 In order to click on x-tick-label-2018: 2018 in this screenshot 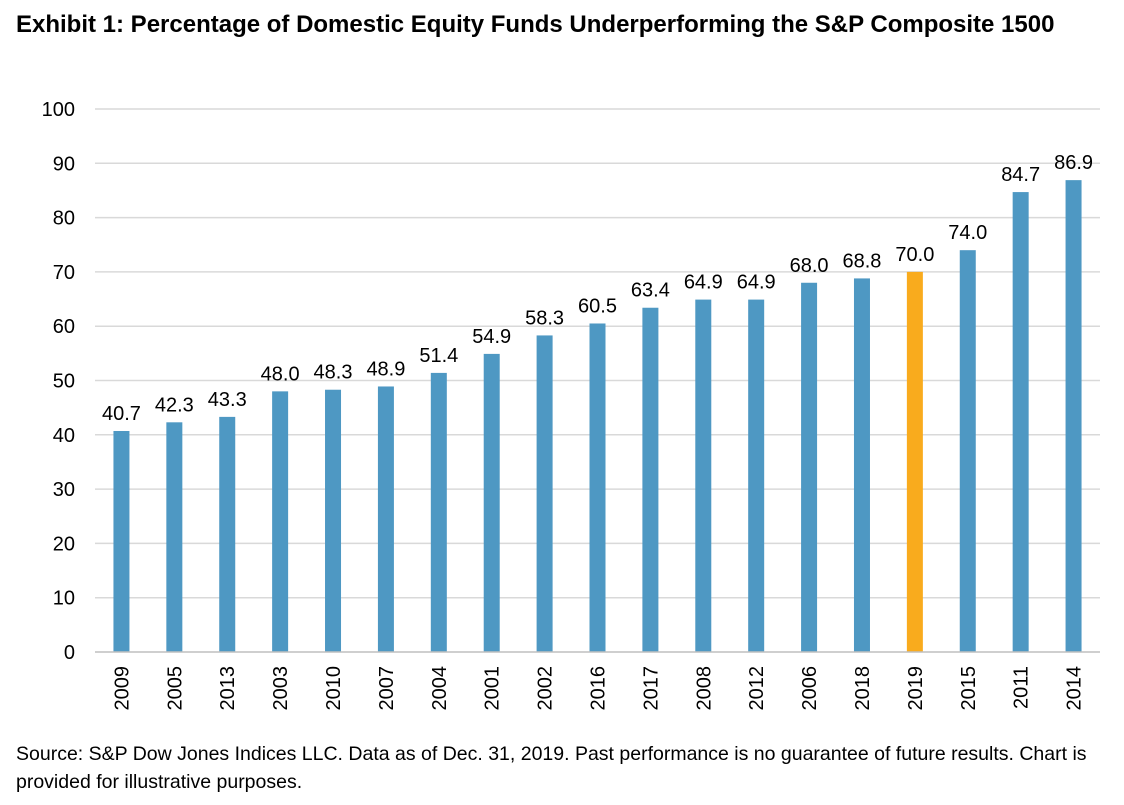, I will do `click(863, 688)`.